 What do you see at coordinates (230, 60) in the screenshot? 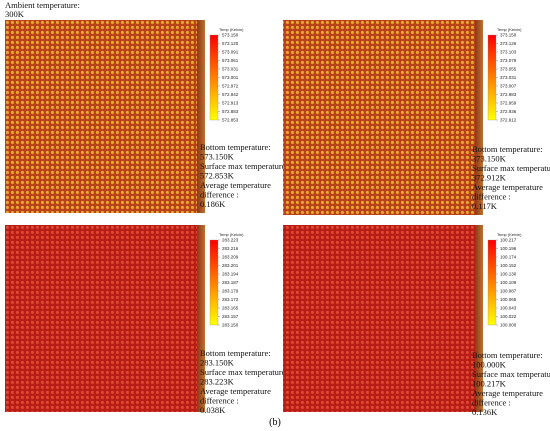
I see `tick-label: 573.061` at bounding box center [230, 60].